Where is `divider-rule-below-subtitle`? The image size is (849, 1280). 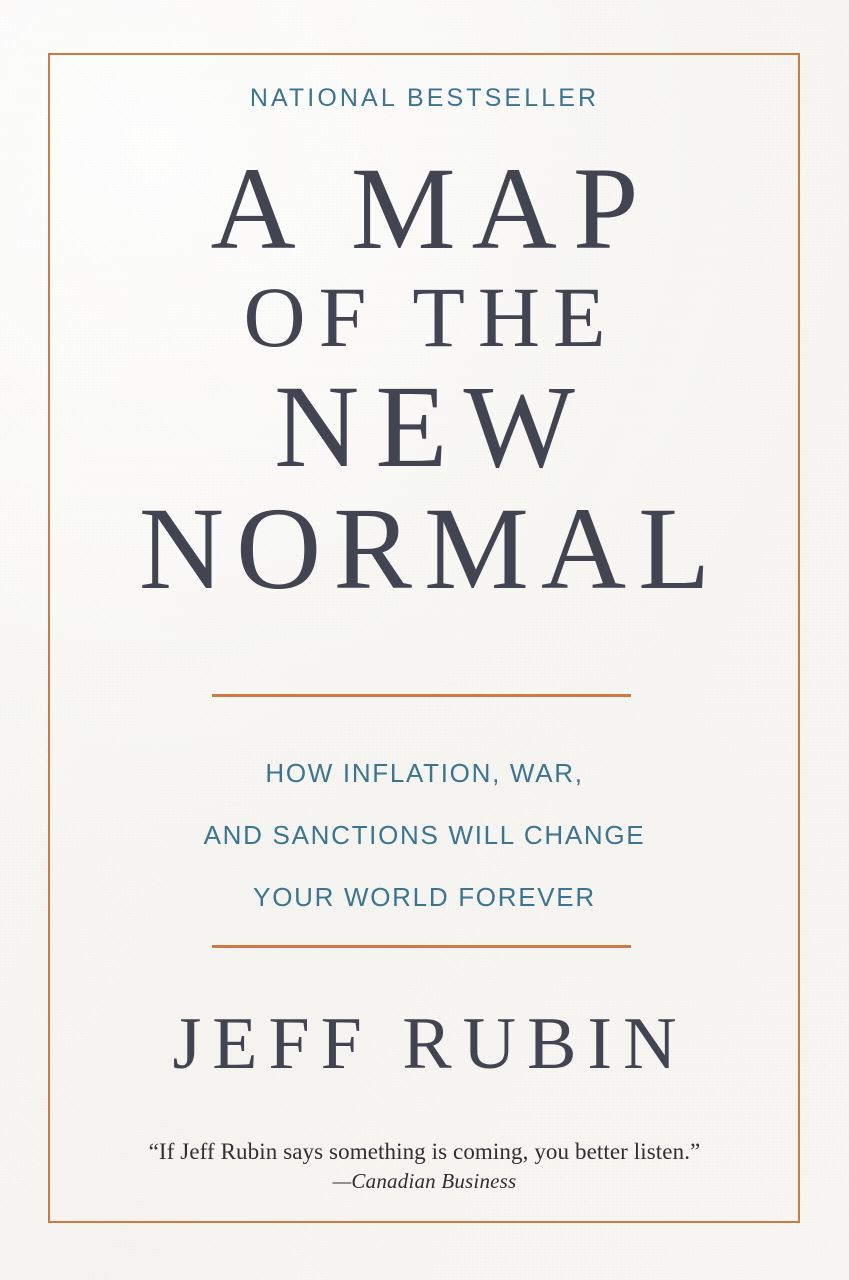
divider-rule-below-subtitle is located at coordinates (421, 946).